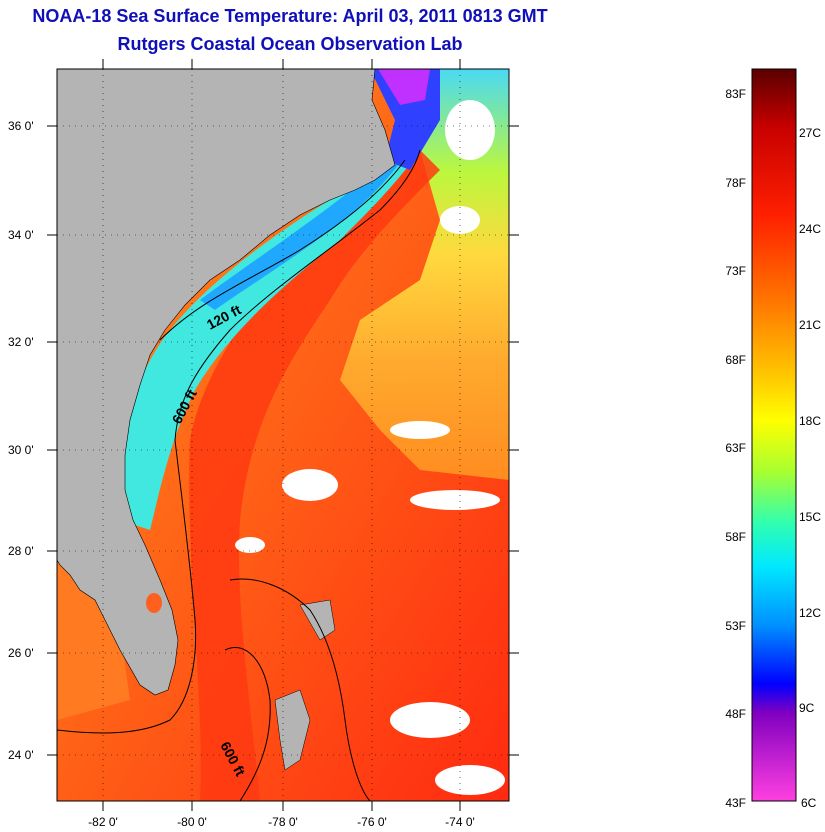 This screenshot has height=832, width=825. What do you see at coordinates (317, 620) in the screenshot?
I see `bahamas-abaco` at bounding box center [317, 620].